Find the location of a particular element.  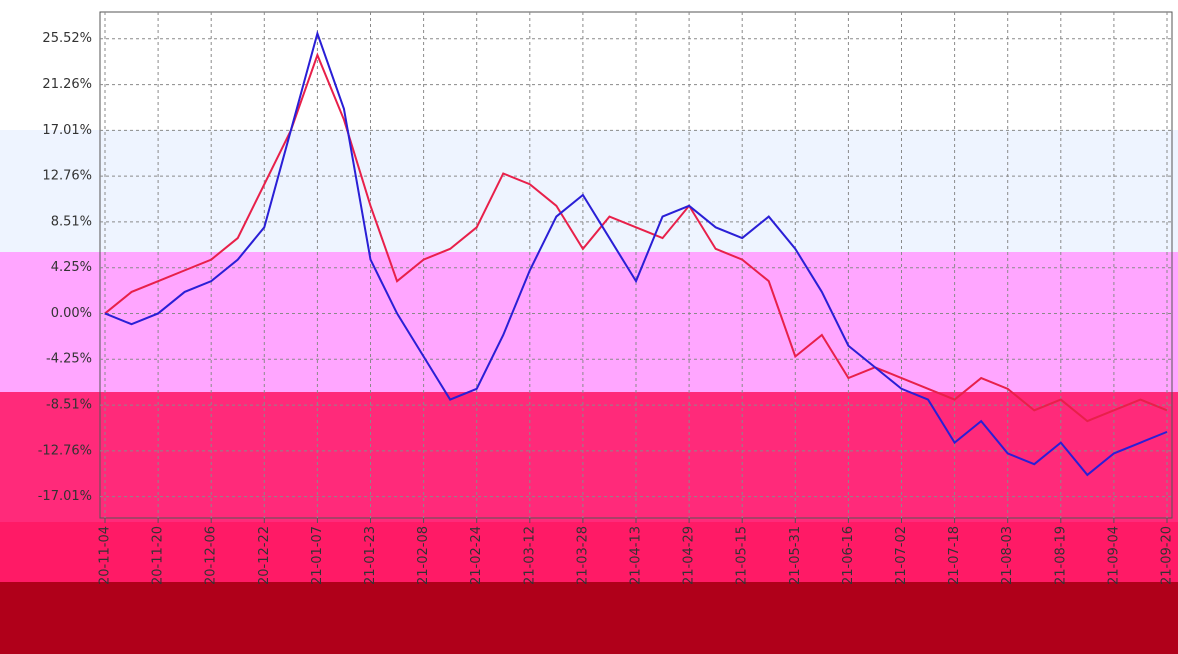

x-tick-label: 21-03-28 is located at coordinates (582, 555).